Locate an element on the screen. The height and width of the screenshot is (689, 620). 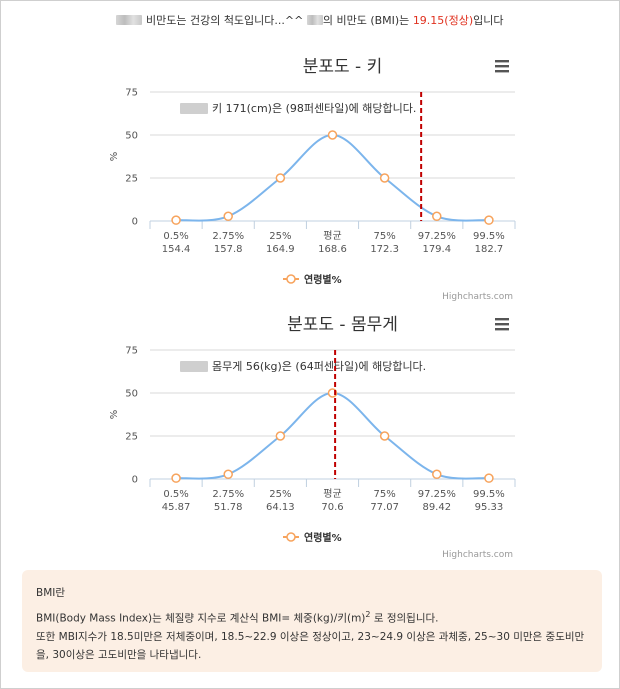
x-tick-value: 64.13 is located at coordinates (280, 507).